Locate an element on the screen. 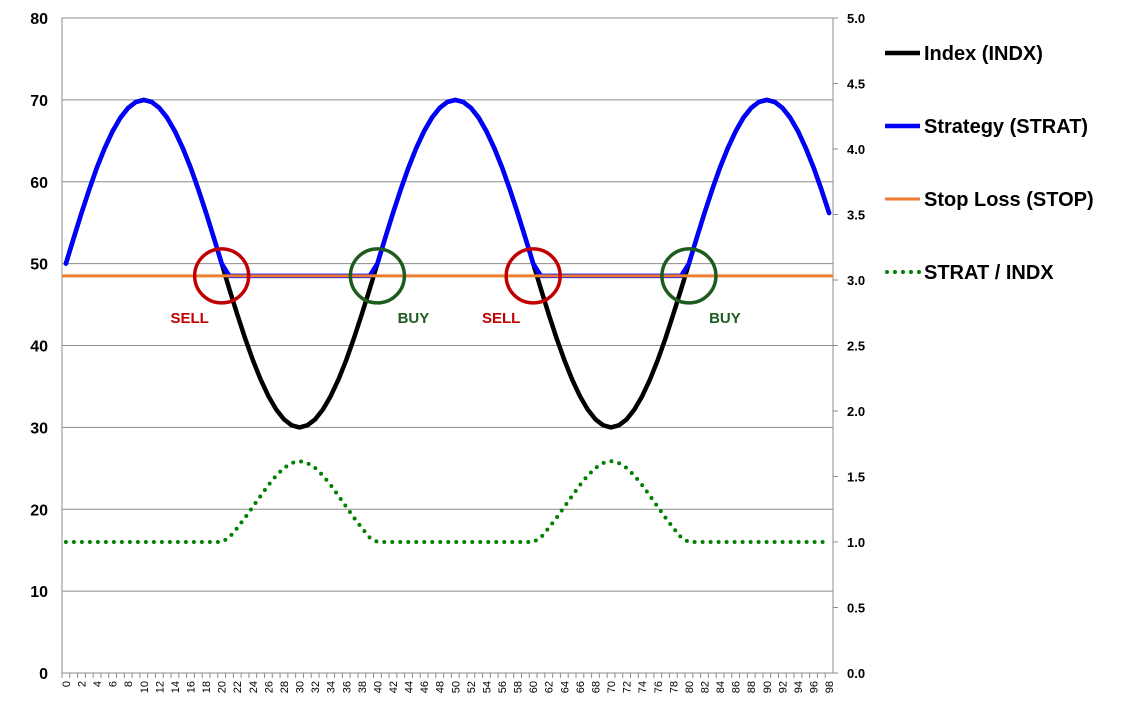 This screenshot has height=723, width=1124. x-tick-label: 24 is located at coordinates (254, 687).